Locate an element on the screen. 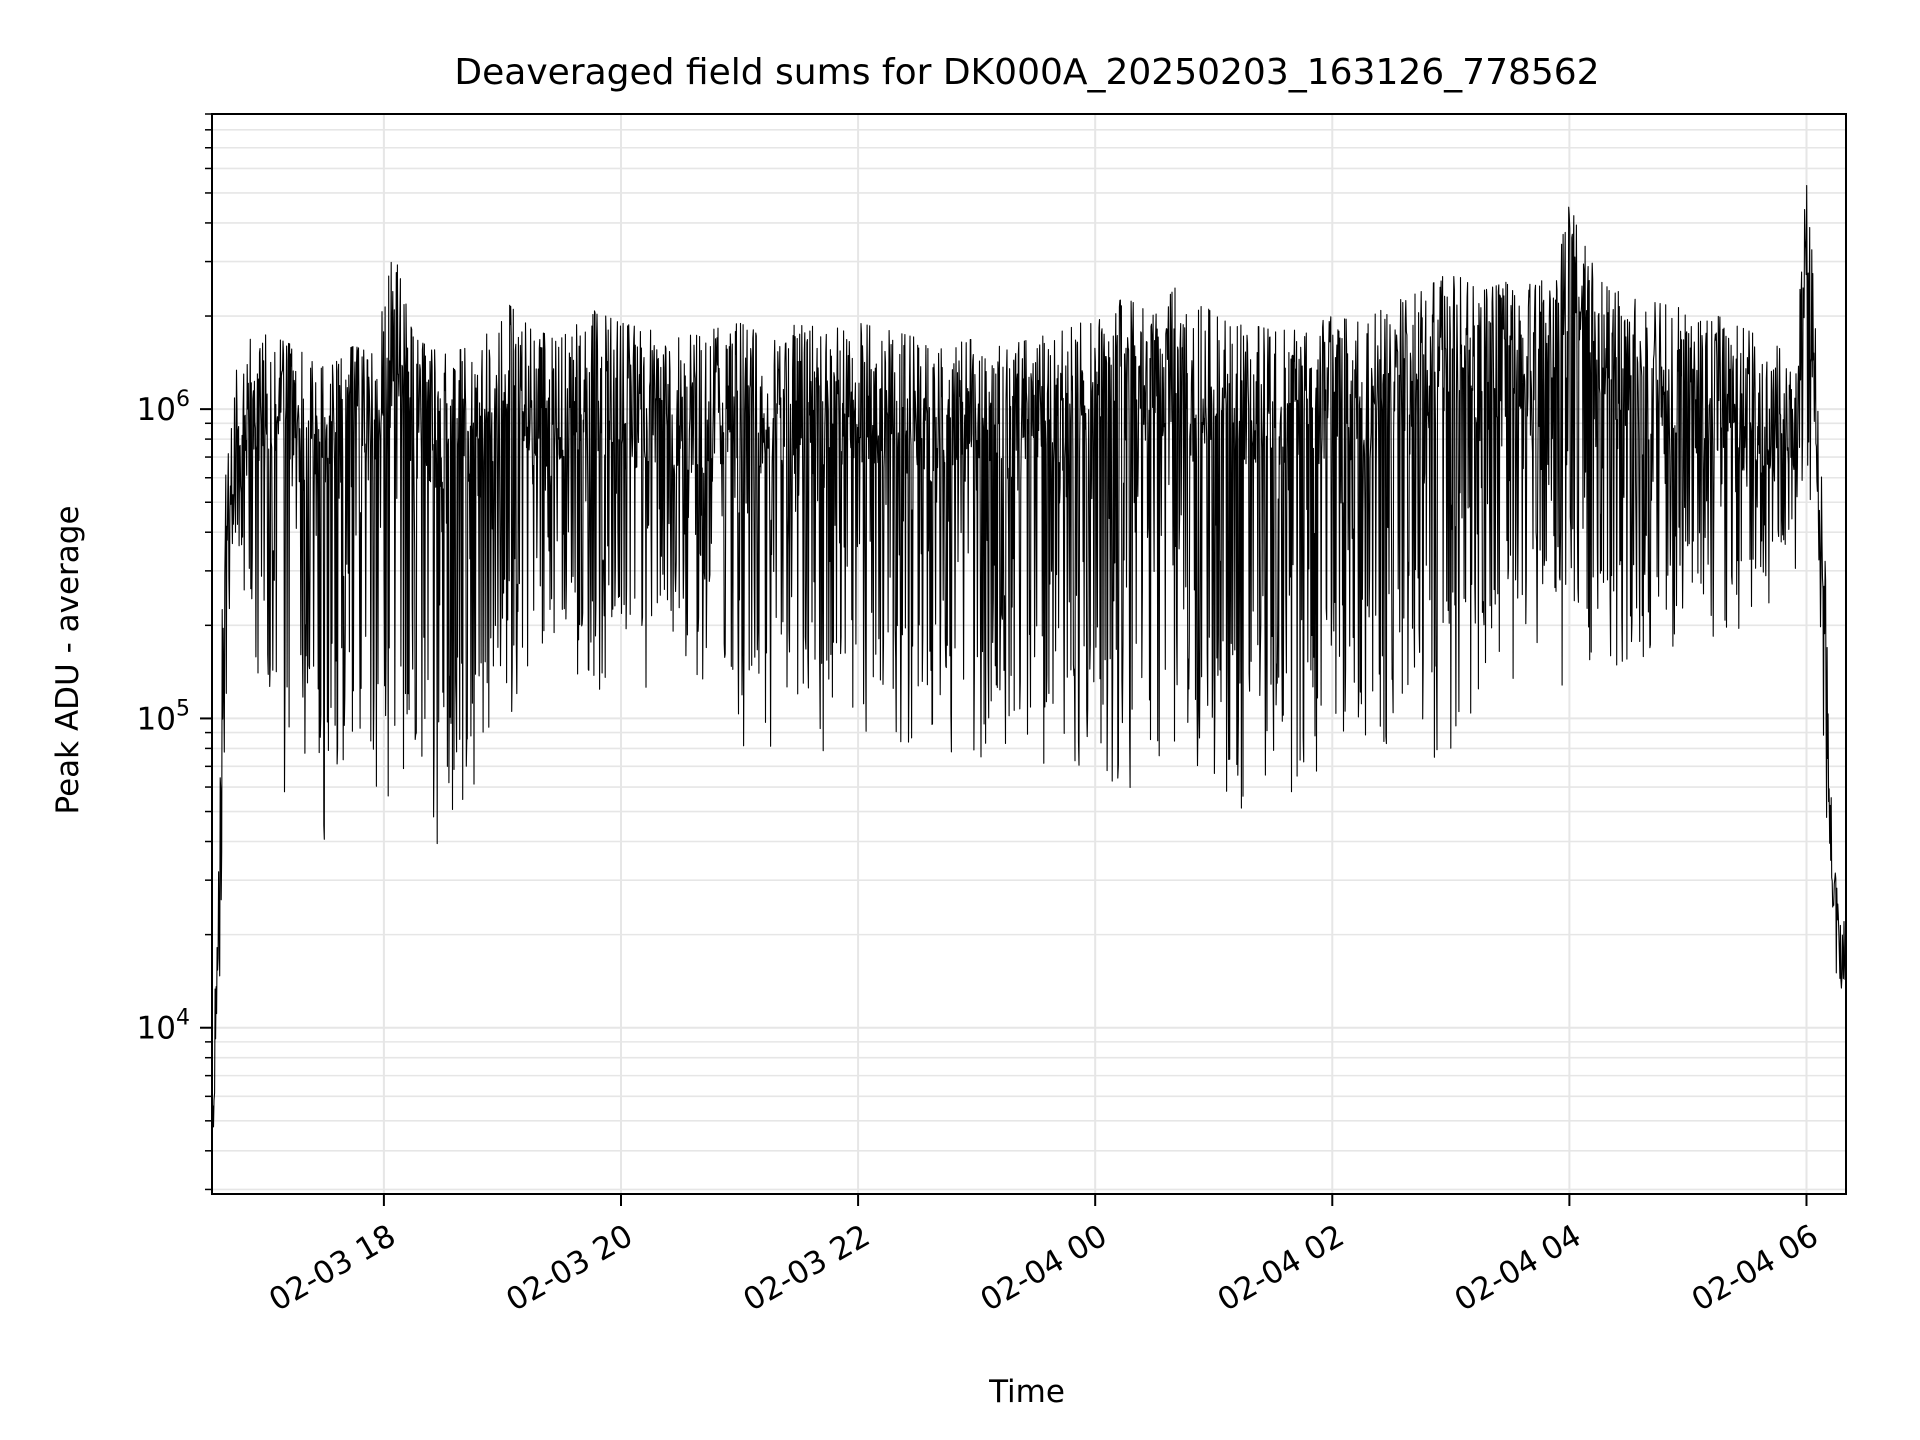 The height and width of the screenshot is (1440, 1920). y-tick-label: 10⁴ is located at coordinates (163, 1026).